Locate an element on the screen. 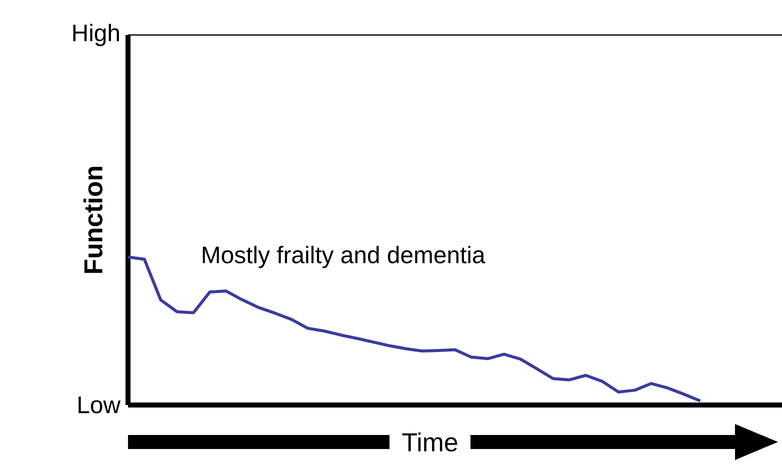  y-axis-title: Function is located at coordinates (92, 219).